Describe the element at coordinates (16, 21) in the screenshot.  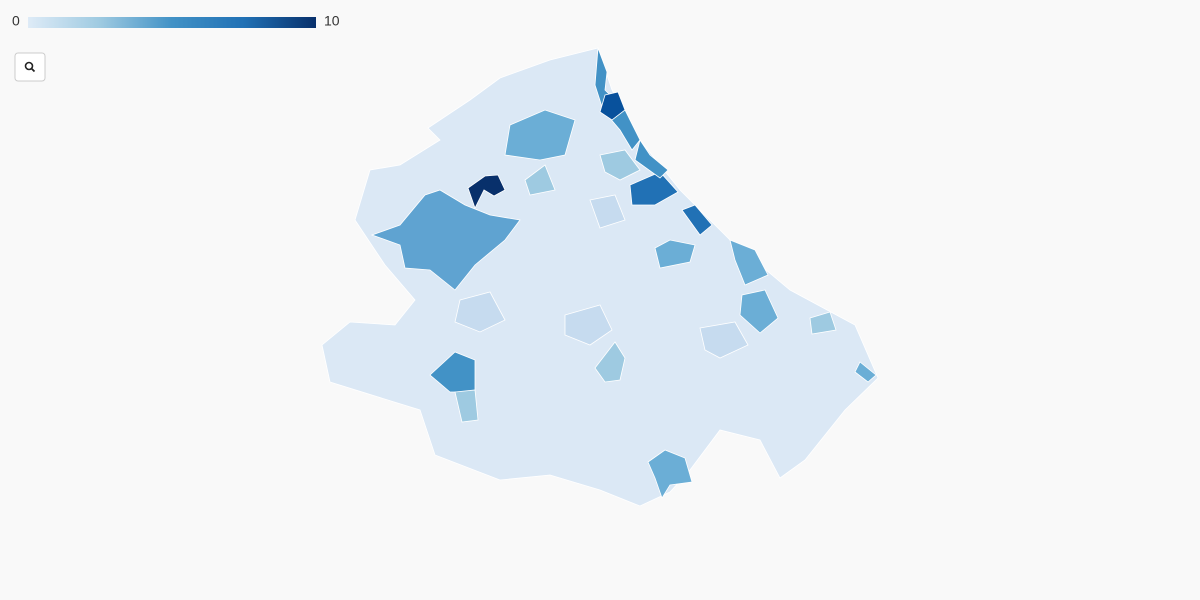
I see `legend-min-label: 0` at that location.